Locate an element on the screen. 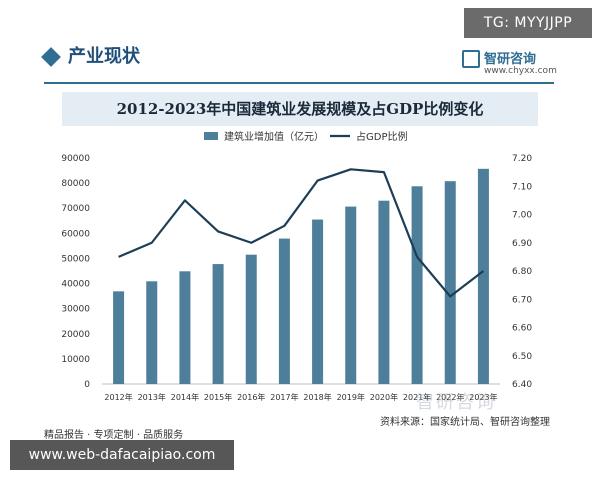 The width and height of the screenshot is (600, 480). legend-swatch-bar is located at coordinates (211, 136).